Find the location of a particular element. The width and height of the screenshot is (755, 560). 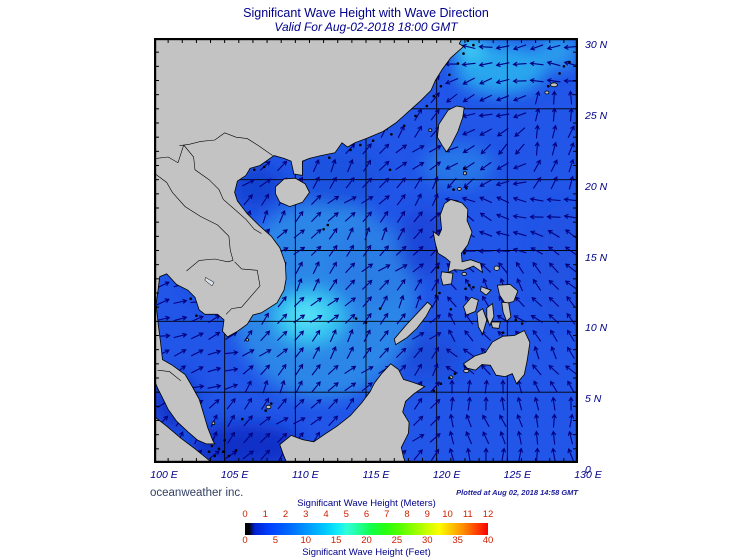

lon-label-105E: 105 E is located at coordinates (234, 475).